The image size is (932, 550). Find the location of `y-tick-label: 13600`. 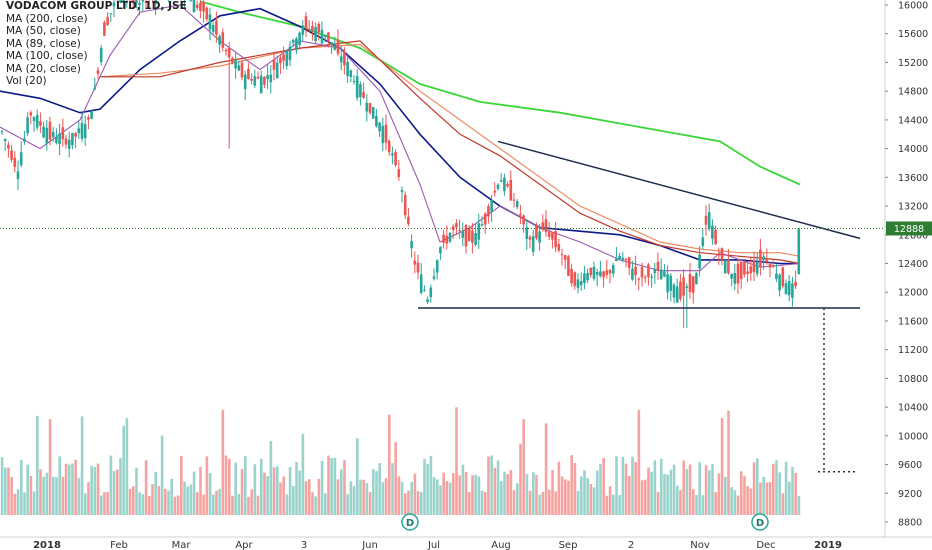

y-tick-label: 13600 is located at coordinates (913, 178).